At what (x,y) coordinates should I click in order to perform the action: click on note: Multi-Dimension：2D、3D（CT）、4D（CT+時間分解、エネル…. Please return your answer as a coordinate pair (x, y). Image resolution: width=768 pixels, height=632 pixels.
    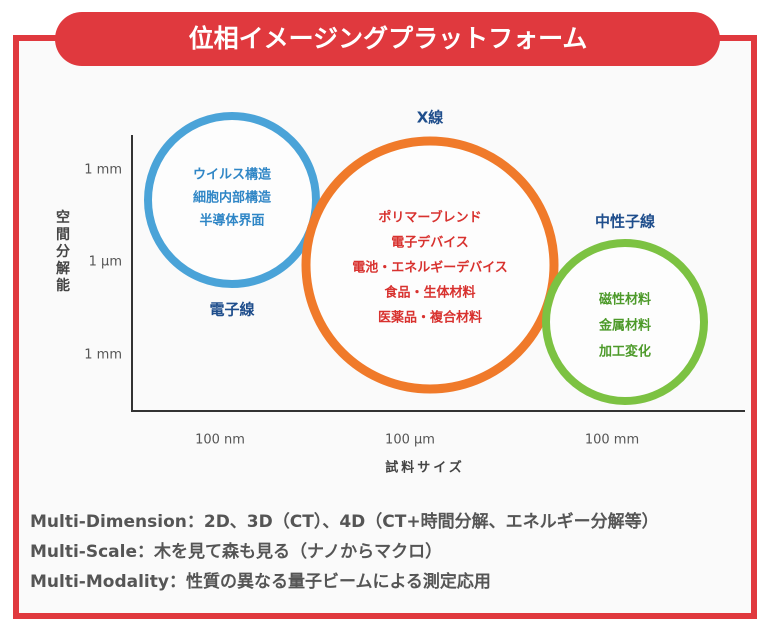
    Looking at the image, I should click on (344, 521).